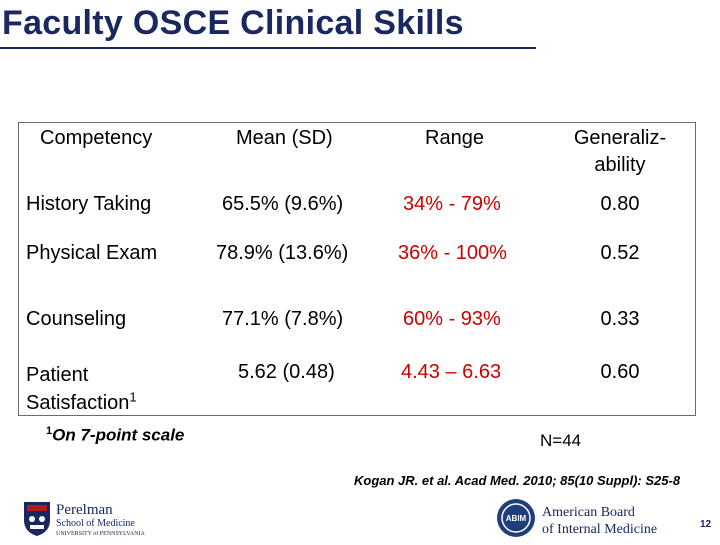 The height and width of the screenshot is (545, 720). I want to click on row-satisfaction-mean: 5.62 (0.48), so click(286, 372).